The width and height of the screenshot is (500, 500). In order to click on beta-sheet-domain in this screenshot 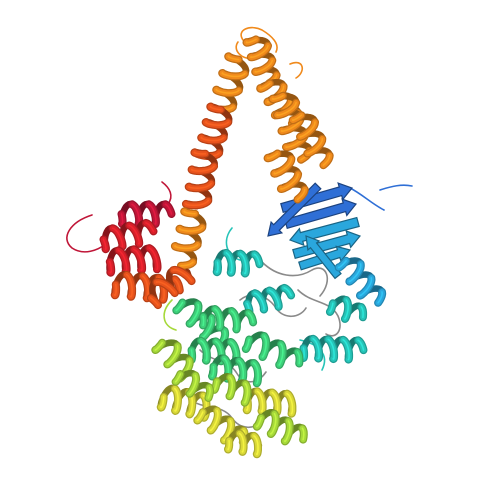, I will do `click(314, 231)`.